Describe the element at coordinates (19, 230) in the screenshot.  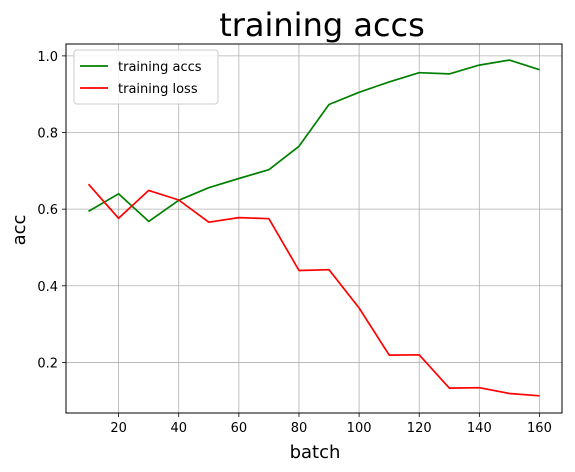
I see `y-axis-label: acc` at that location.